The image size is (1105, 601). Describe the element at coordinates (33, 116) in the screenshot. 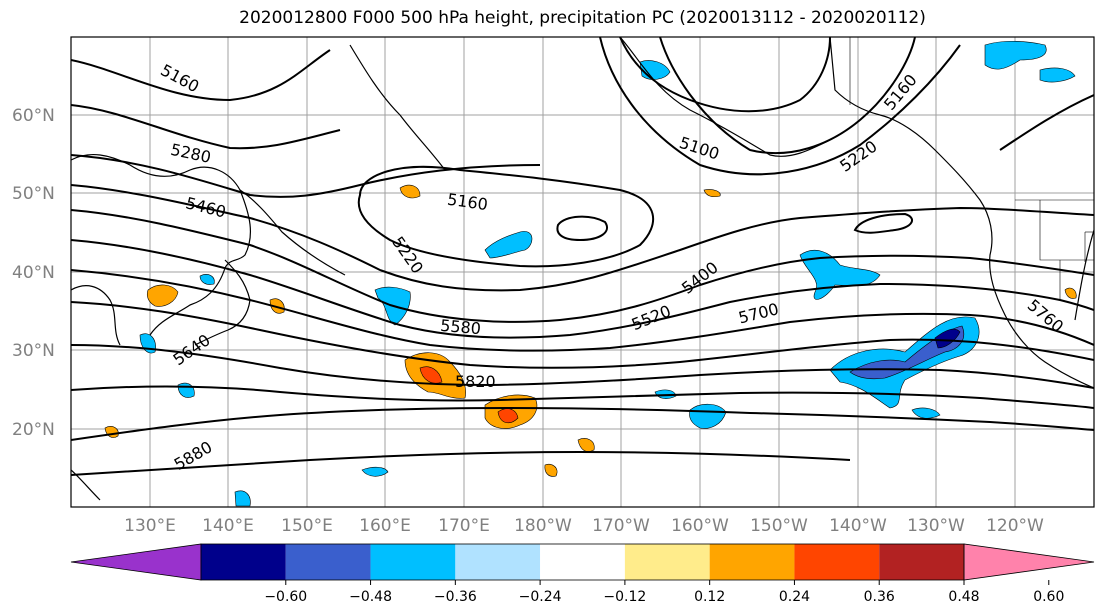

I see `lat-label: 60°N` at that location.